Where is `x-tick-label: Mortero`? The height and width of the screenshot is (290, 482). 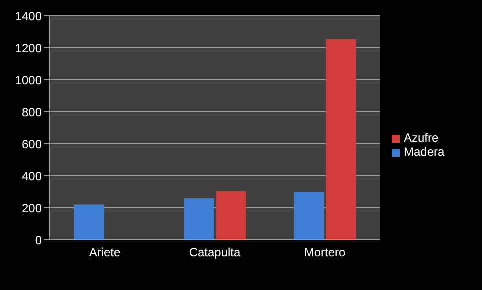
x-tick-label: Mortero is located at coordinates (325, 253).